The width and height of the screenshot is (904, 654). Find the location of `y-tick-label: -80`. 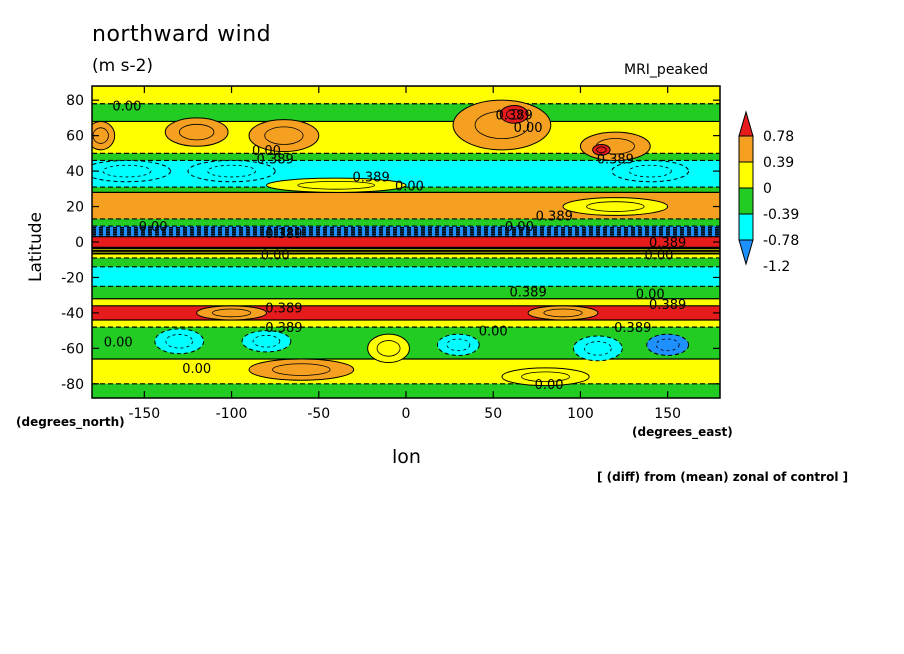

y-tick-label: -80 is located at coordinates (72, 385).